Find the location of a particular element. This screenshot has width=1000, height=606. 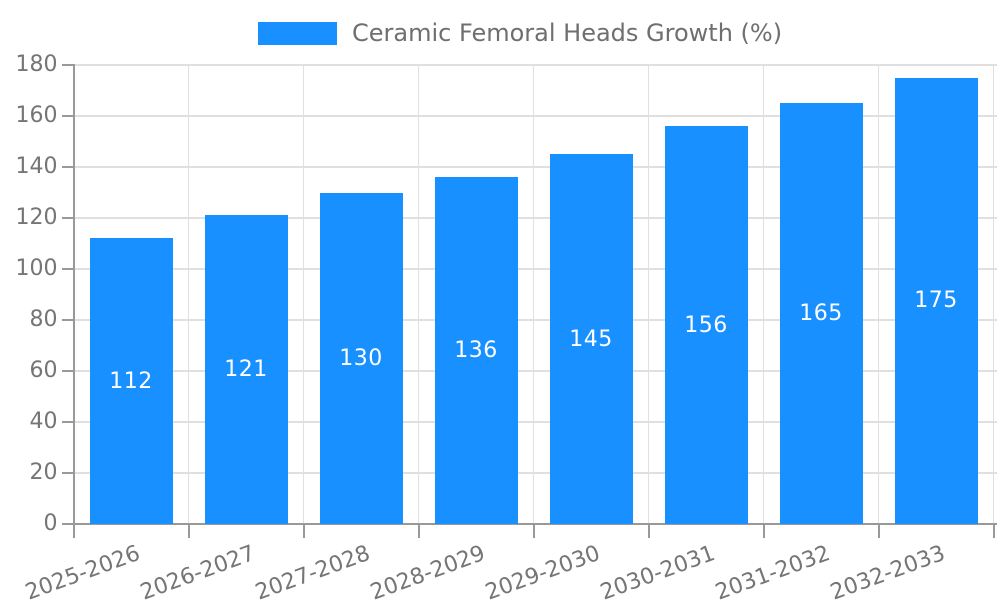

bar: 121 is located at coordinates (246, 369).